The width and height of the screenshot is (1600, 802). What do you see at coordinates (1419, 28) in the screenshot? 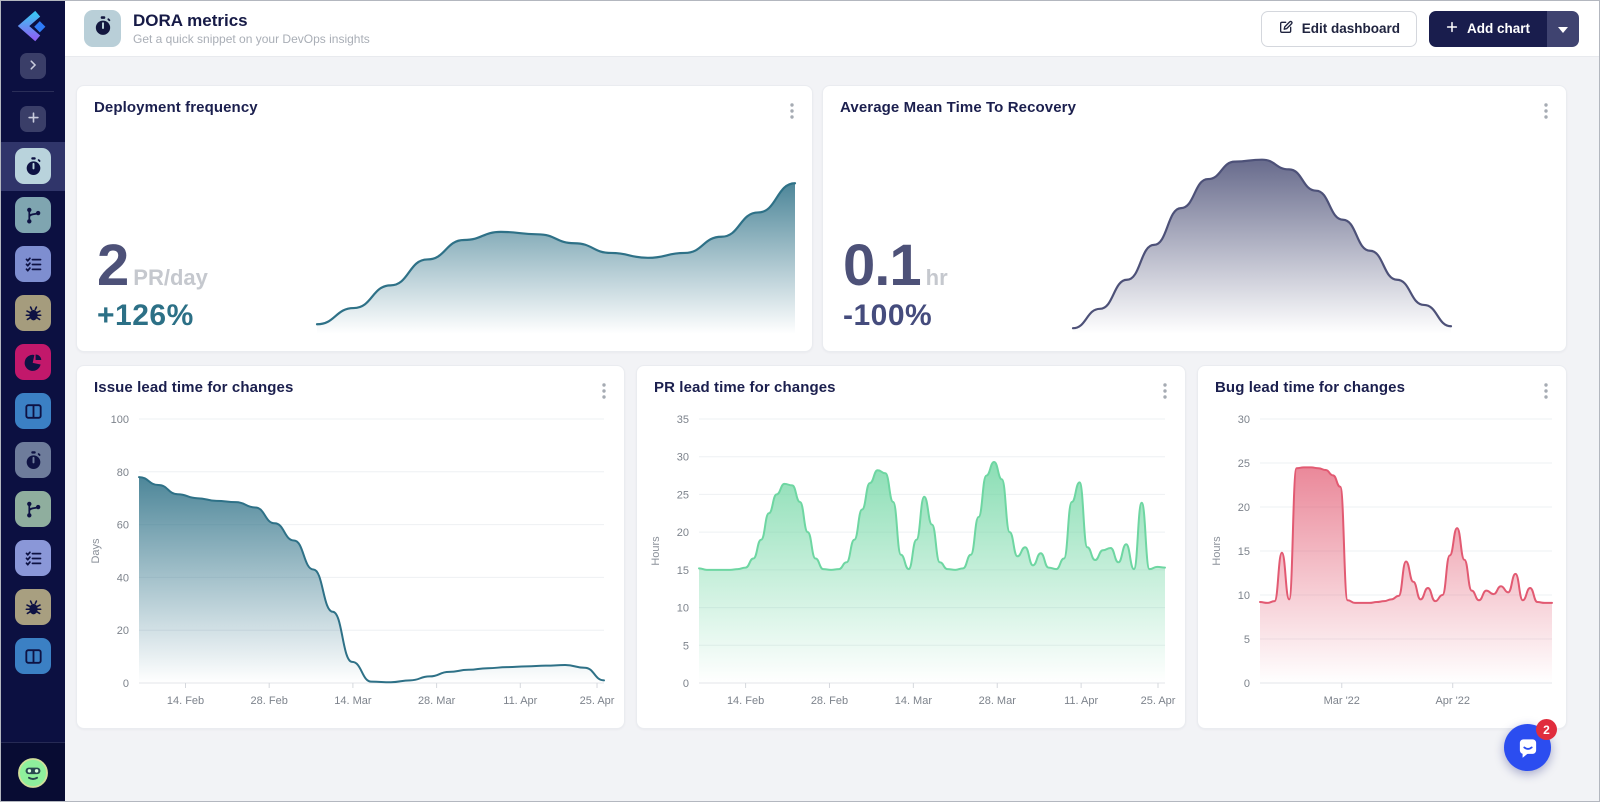
I see `header-actions: Edit dashboard Add chart` at bounding box center [1419, 28].